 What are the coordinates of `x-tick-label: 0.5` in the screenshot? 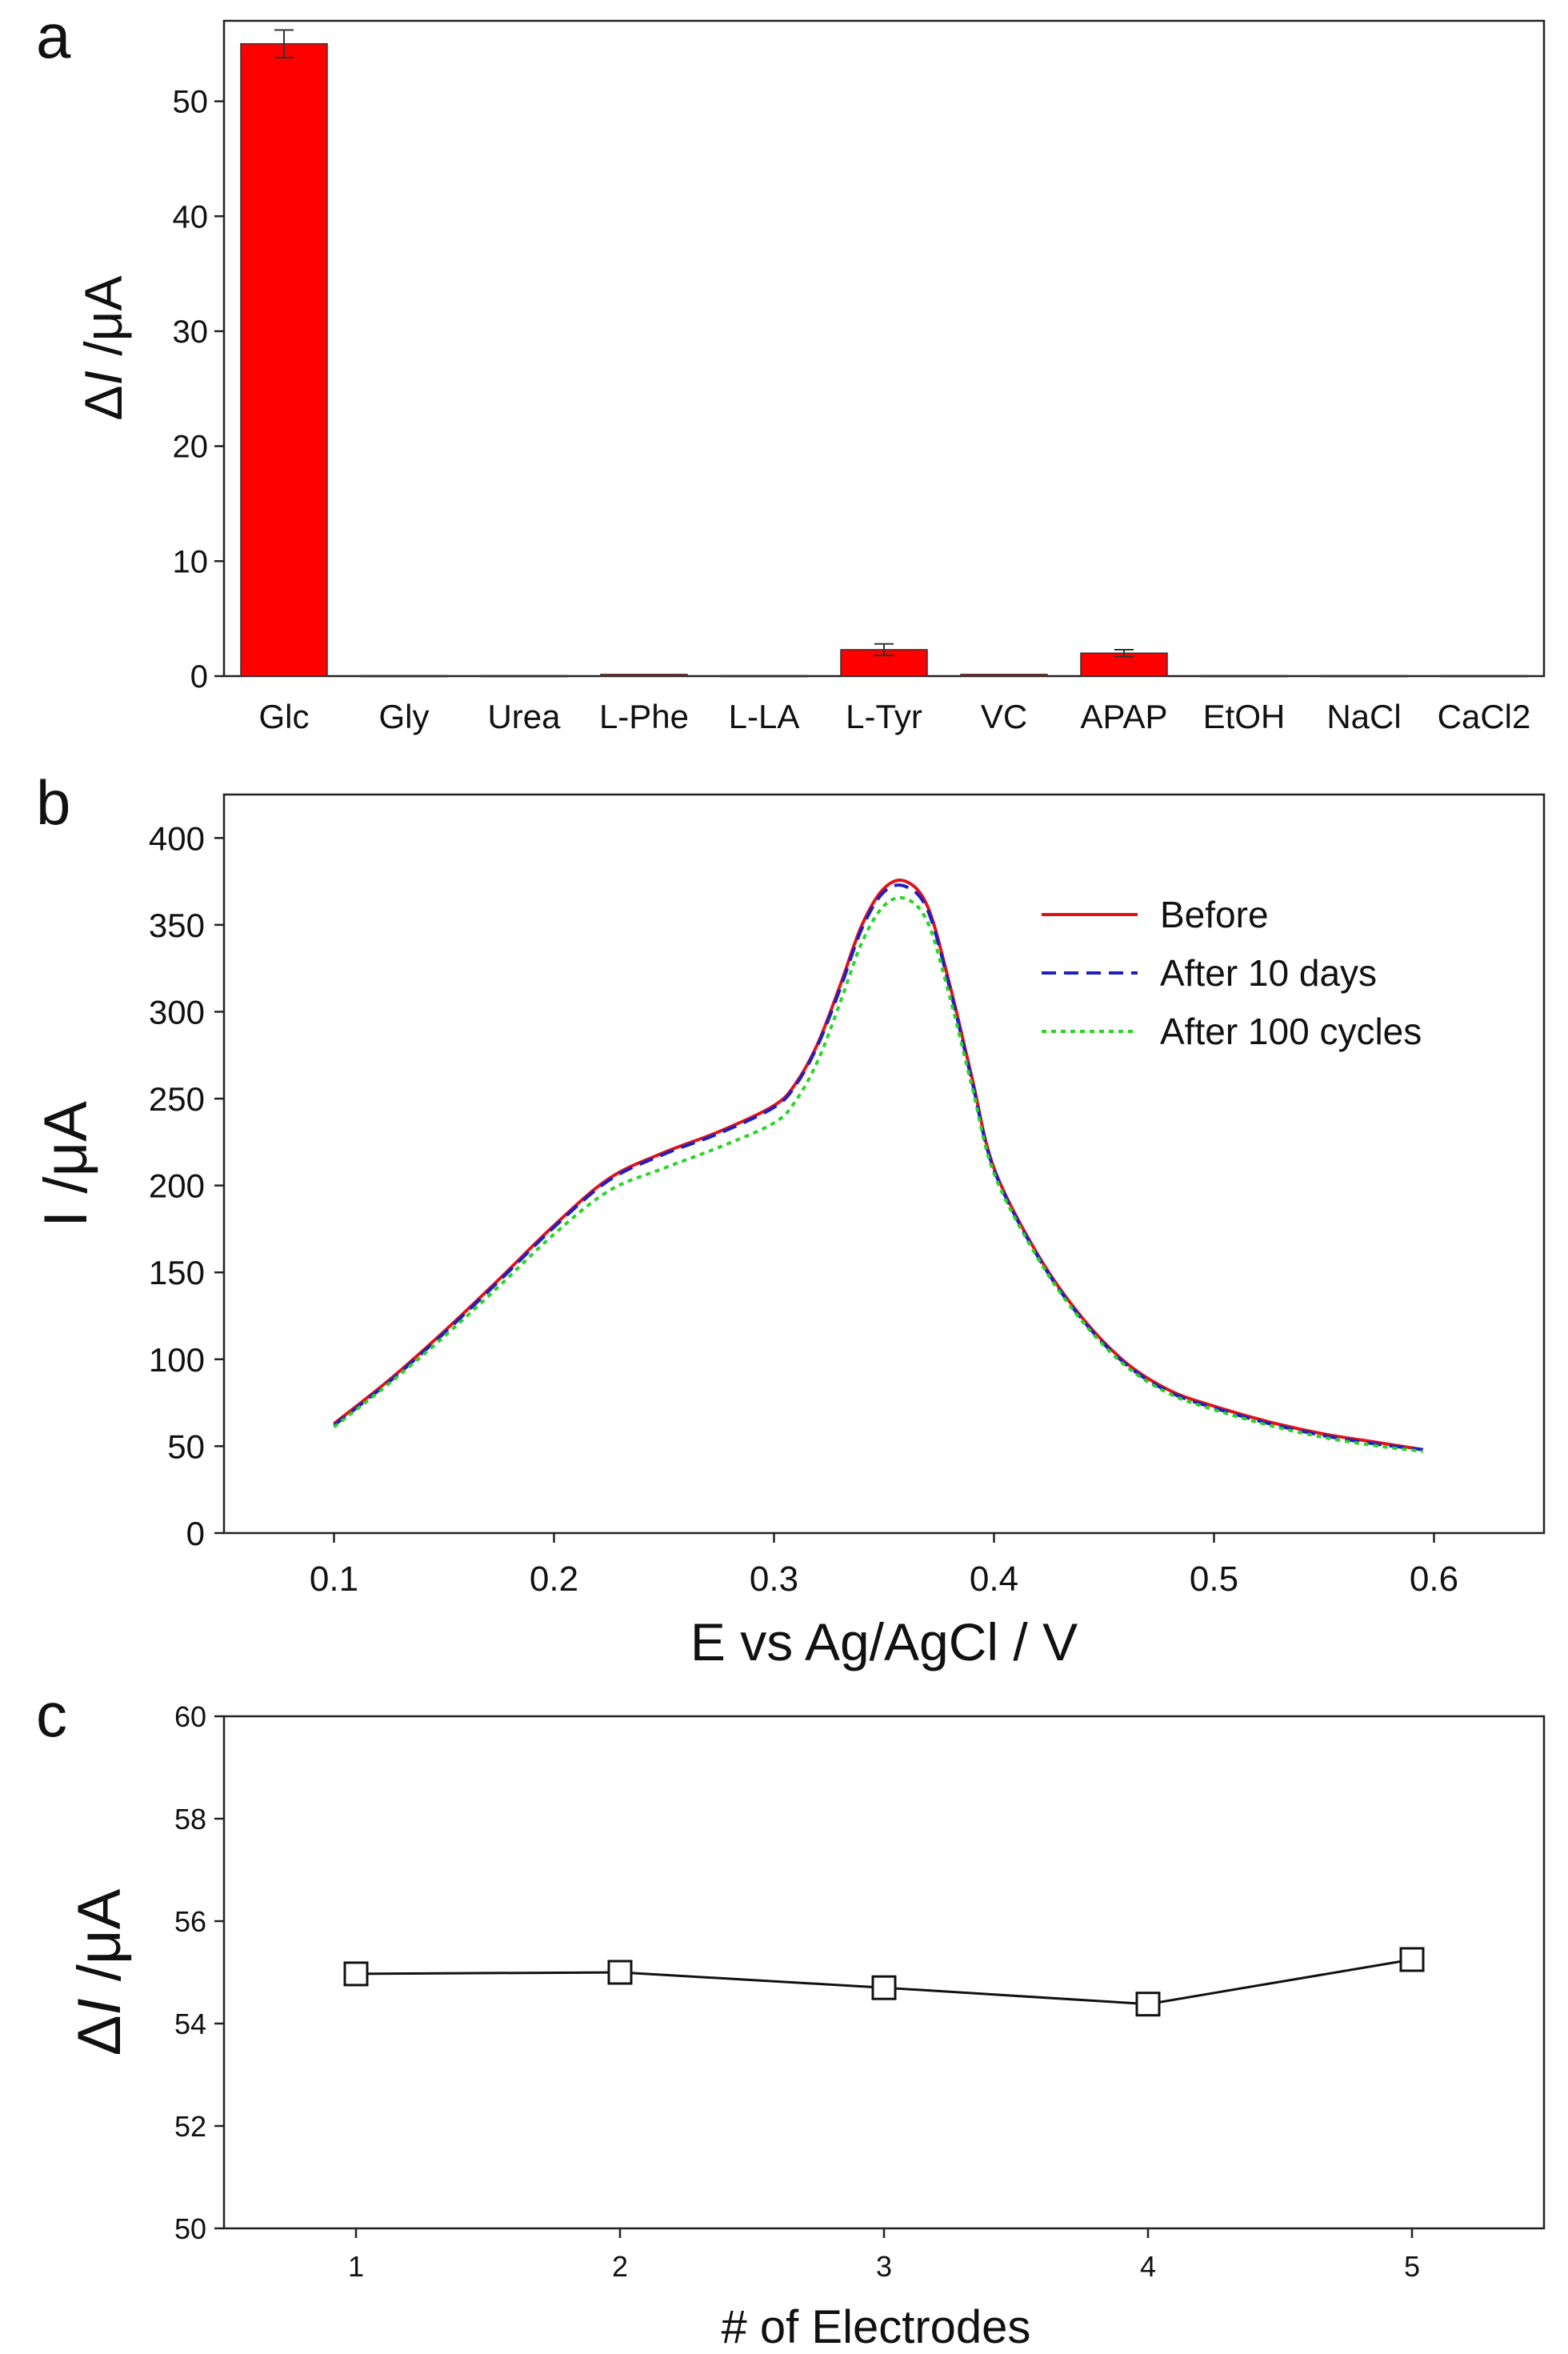 It's located at (1214, 1579).